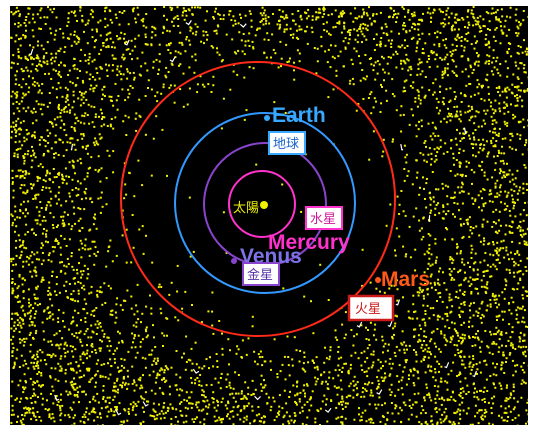  What do you see at coordinates (172, 59) in the screenshot?
I see `comet-mark` at bounding box center [172, 59].